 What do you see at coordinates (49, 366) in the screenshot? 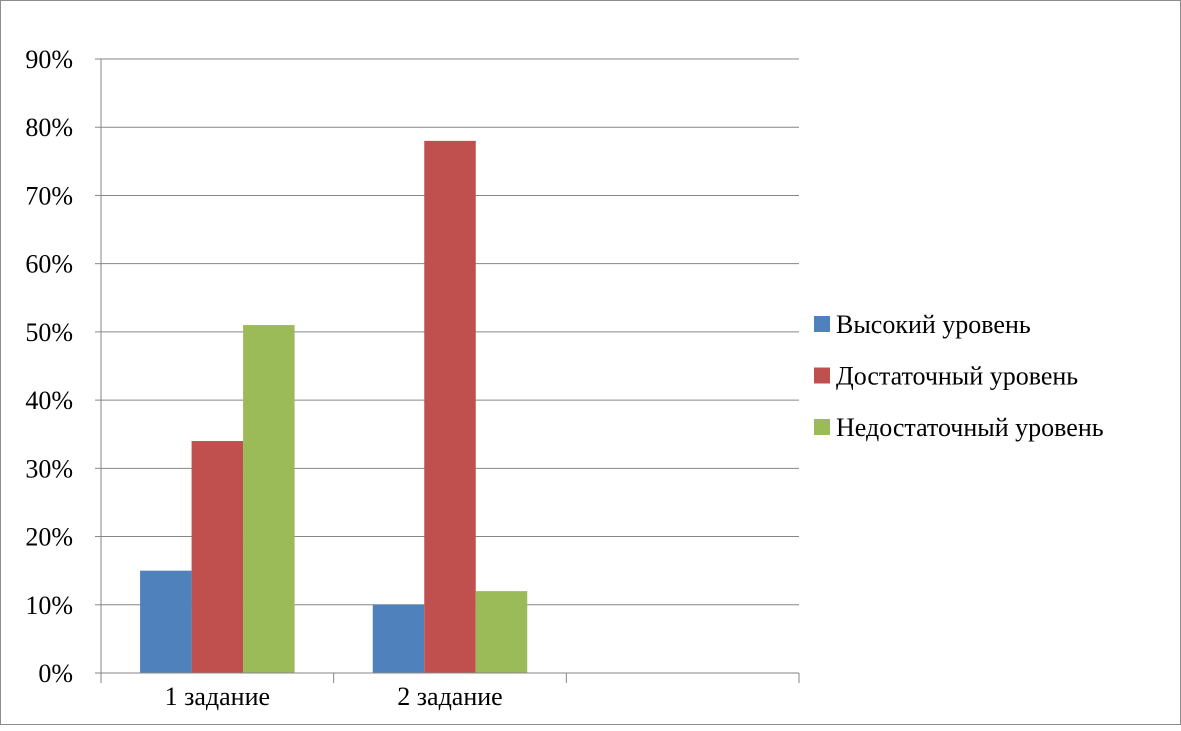
I see `y-tick-labels: 0% 10% 20% 30% 40% 50% 60% 70% 80% 90%` at bounding box center [49, 366].